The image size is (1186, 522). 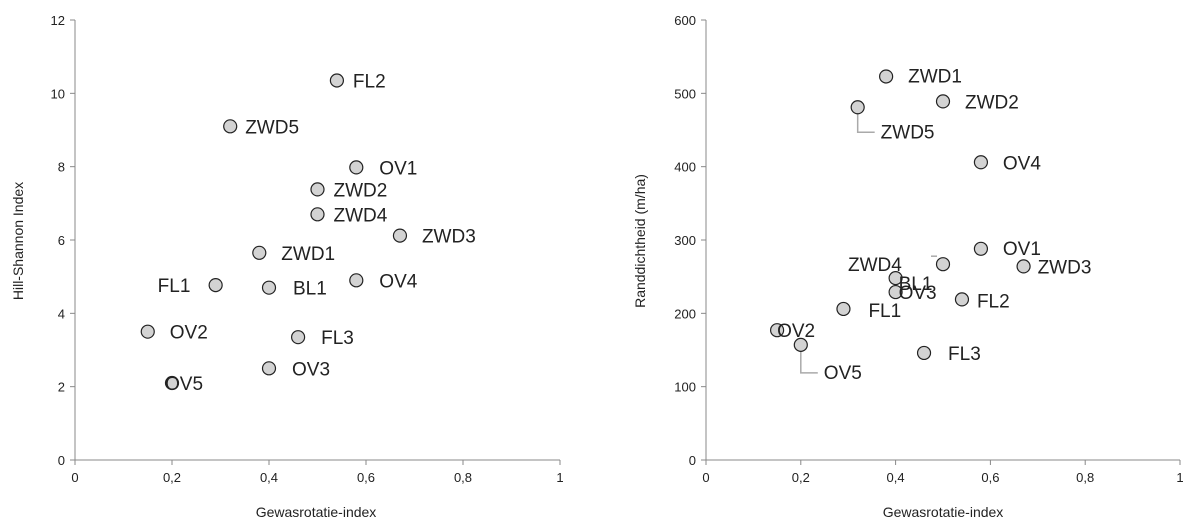 I want to click on y-tick-label: 4, so click(x=61, y=313).